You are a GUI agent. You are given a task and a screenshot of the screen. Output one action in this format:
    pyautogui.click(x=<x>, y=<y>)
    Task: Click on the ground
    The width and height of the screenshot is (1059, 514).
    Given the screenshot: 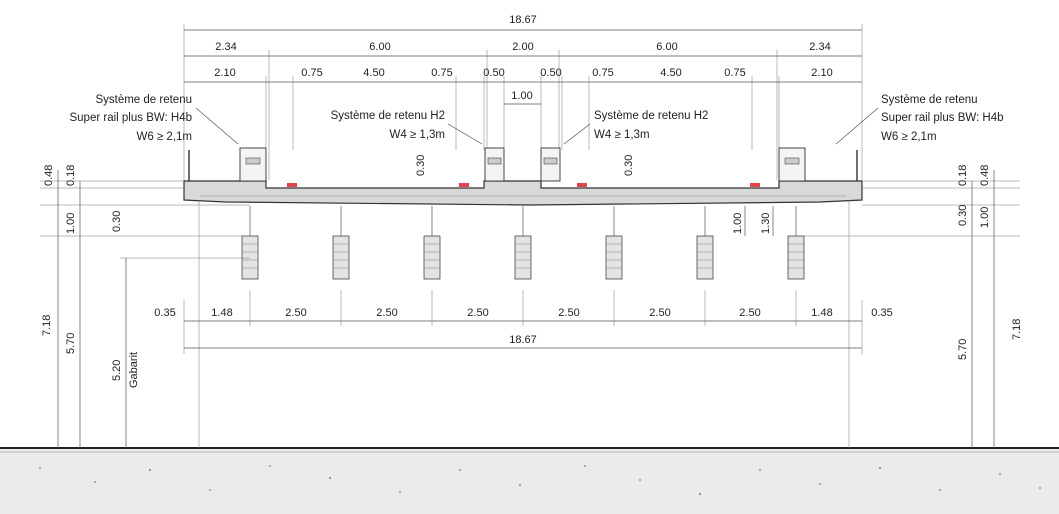 What is the action you would take?
    pyautogui.click(x=529, y=481)
    